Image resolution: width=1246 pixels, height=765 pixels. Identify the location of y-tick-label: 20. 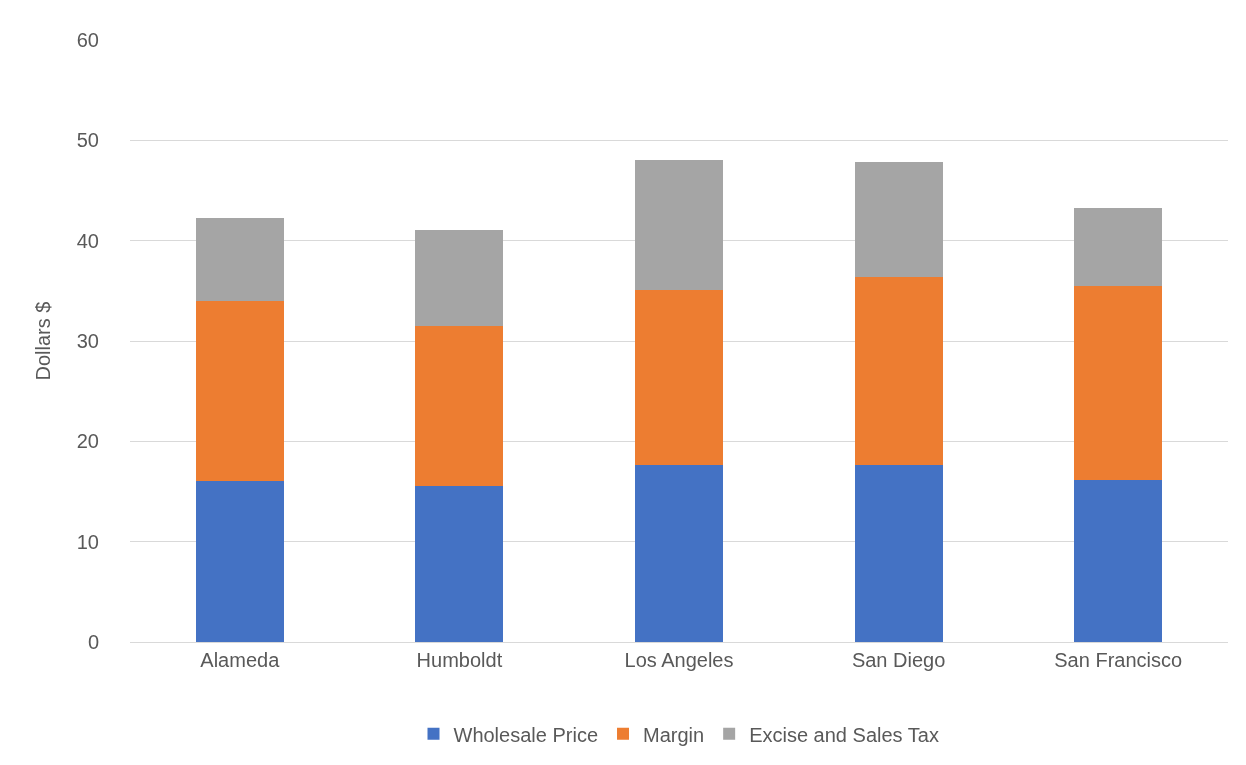
(87, 441).